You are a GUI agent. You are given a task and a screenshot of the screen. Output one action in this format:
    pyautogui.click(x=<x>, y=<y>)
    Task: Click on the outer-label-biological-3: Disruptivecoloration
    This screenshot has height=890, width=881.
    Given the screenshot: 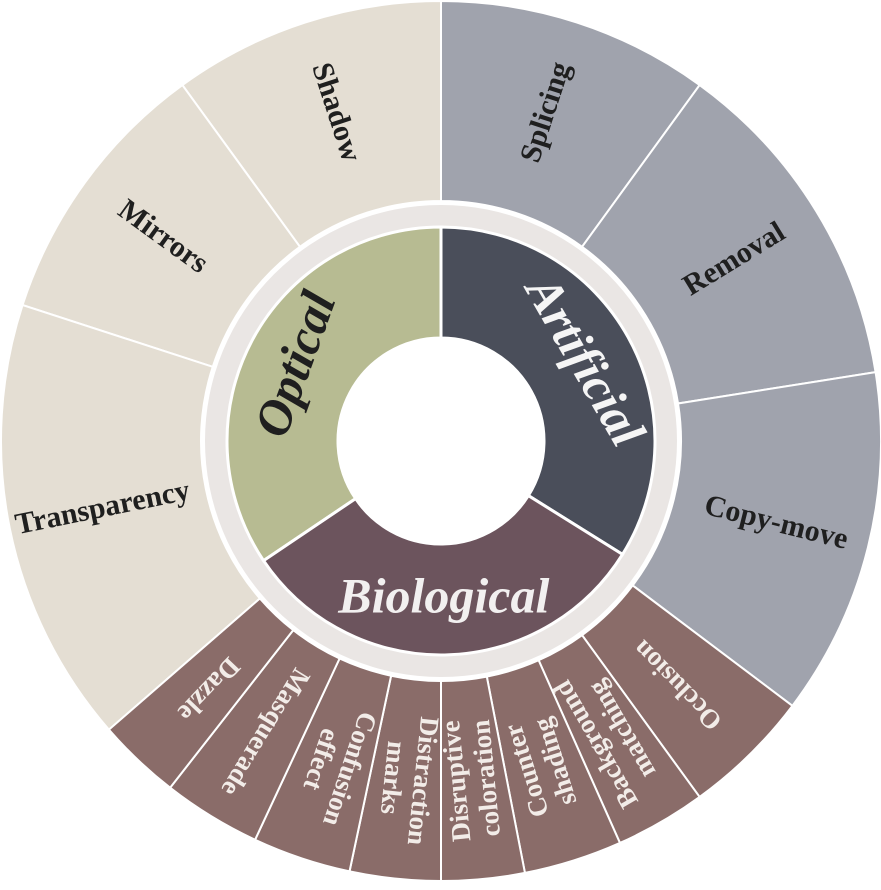 What is the action you would take?
    pyautogui.click(x=470, y=779)
    